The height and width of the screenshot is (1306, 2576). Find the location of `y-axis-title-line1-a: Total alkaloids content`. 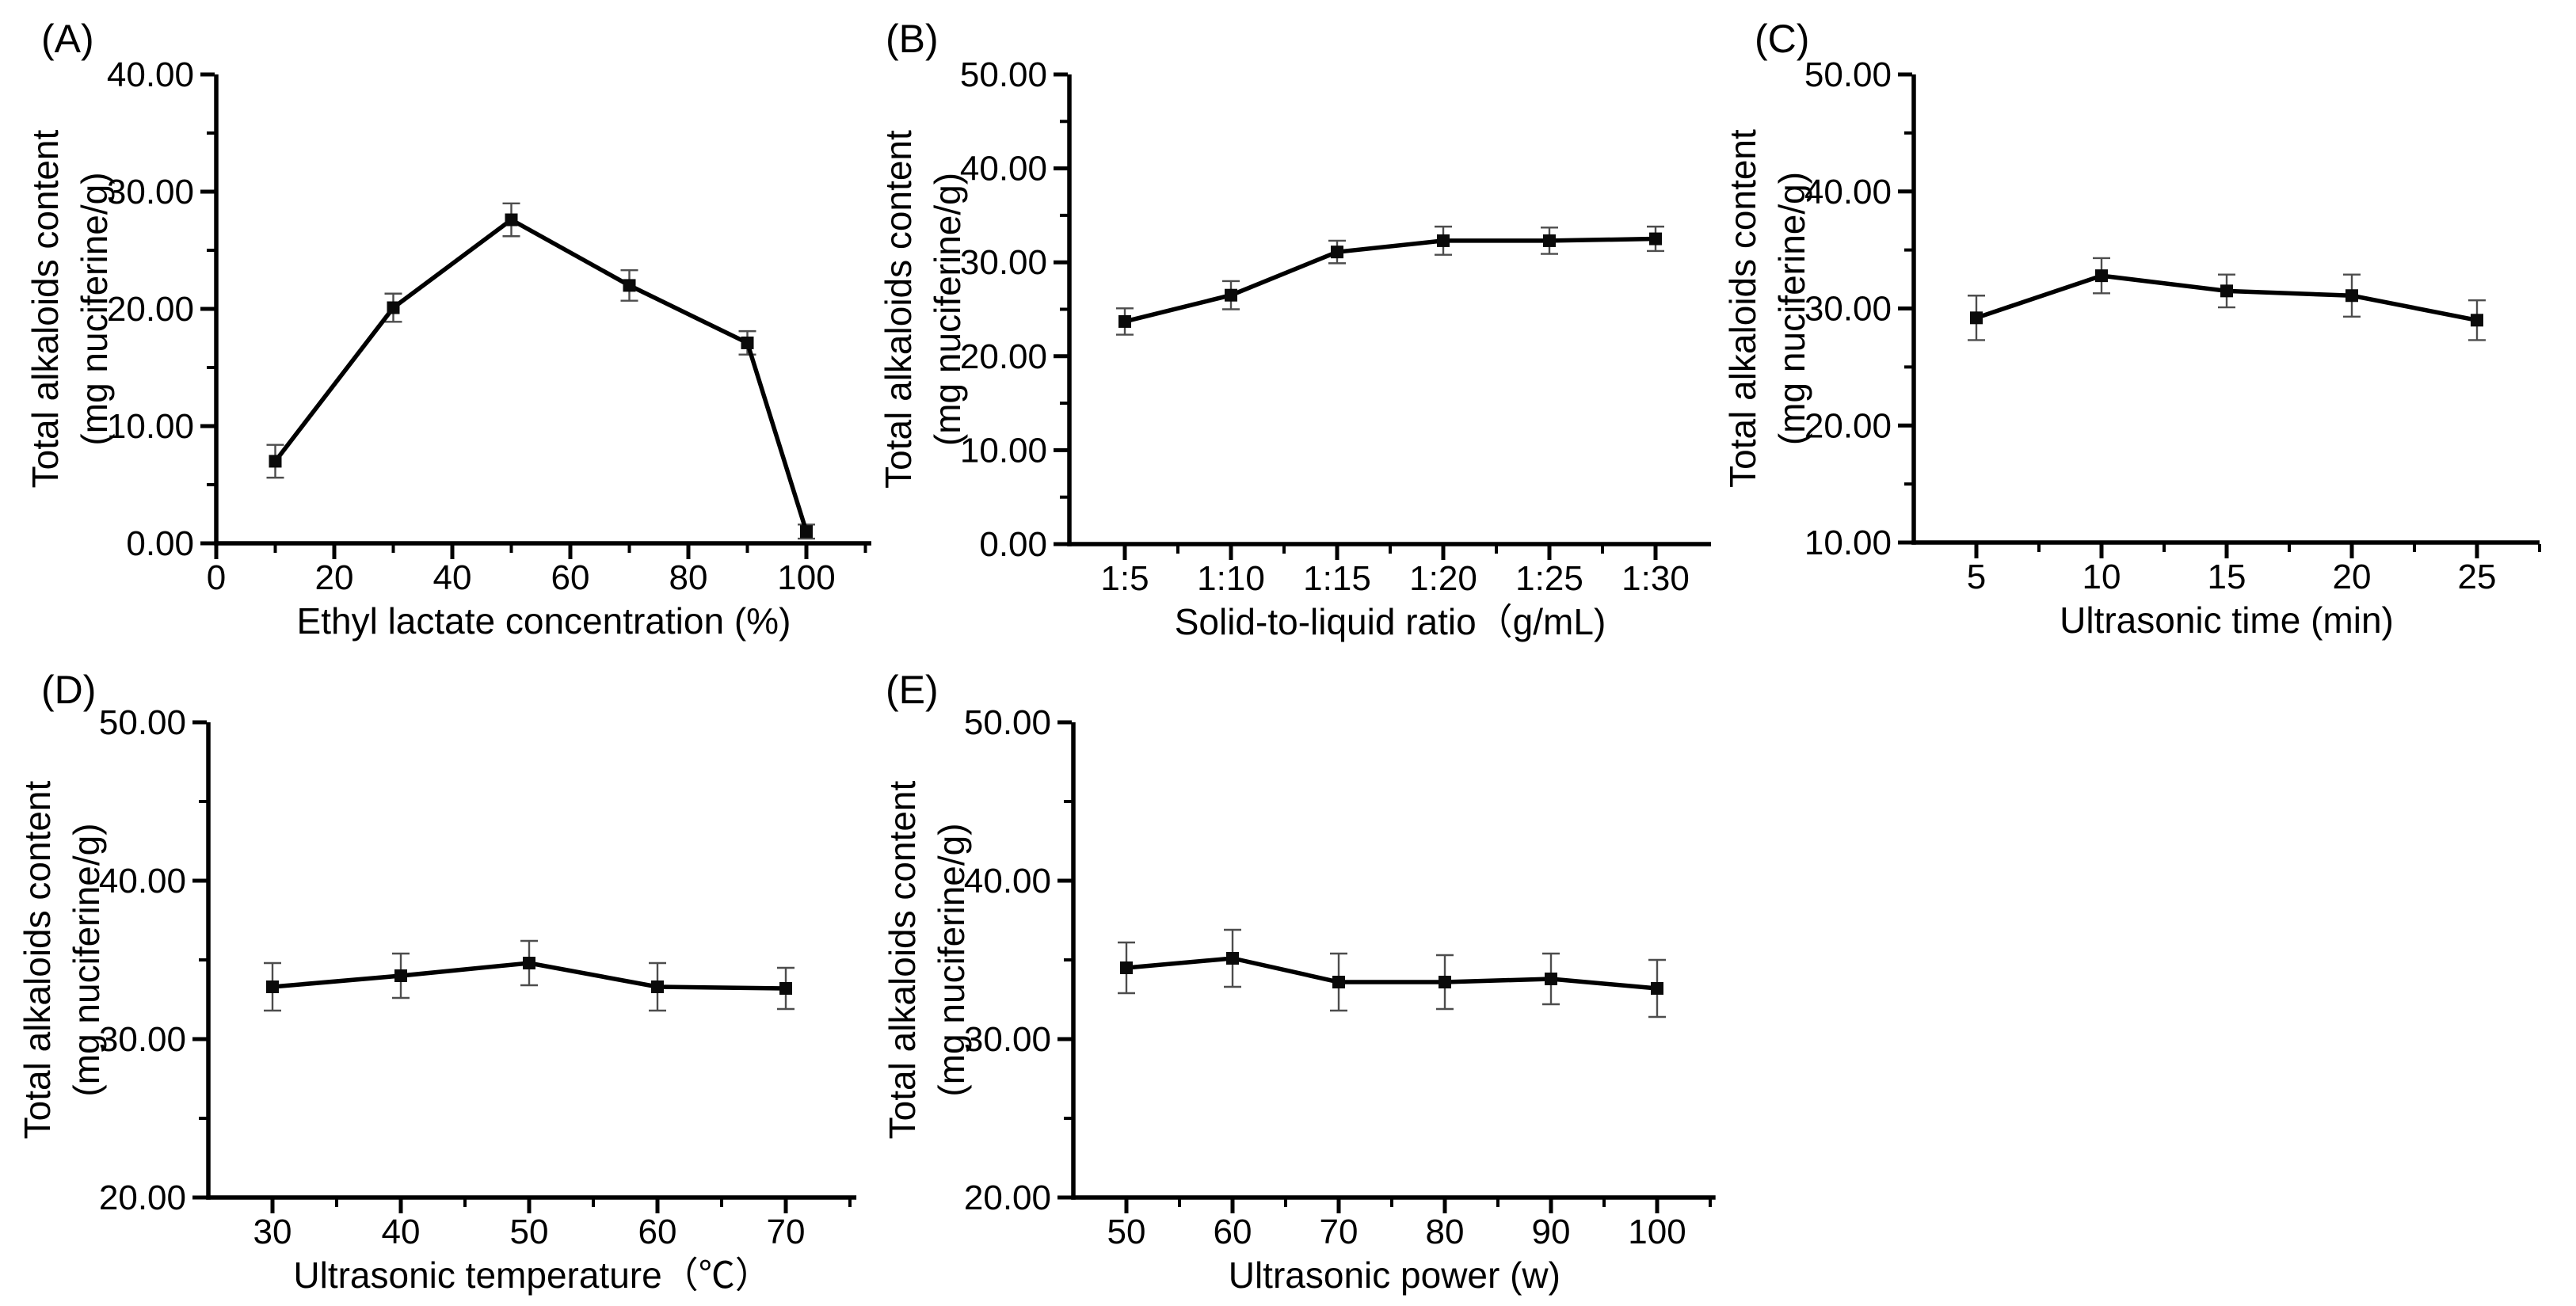

y-axis-title-line1-a: Total alkaloids content is located at coordinates (46, 308).